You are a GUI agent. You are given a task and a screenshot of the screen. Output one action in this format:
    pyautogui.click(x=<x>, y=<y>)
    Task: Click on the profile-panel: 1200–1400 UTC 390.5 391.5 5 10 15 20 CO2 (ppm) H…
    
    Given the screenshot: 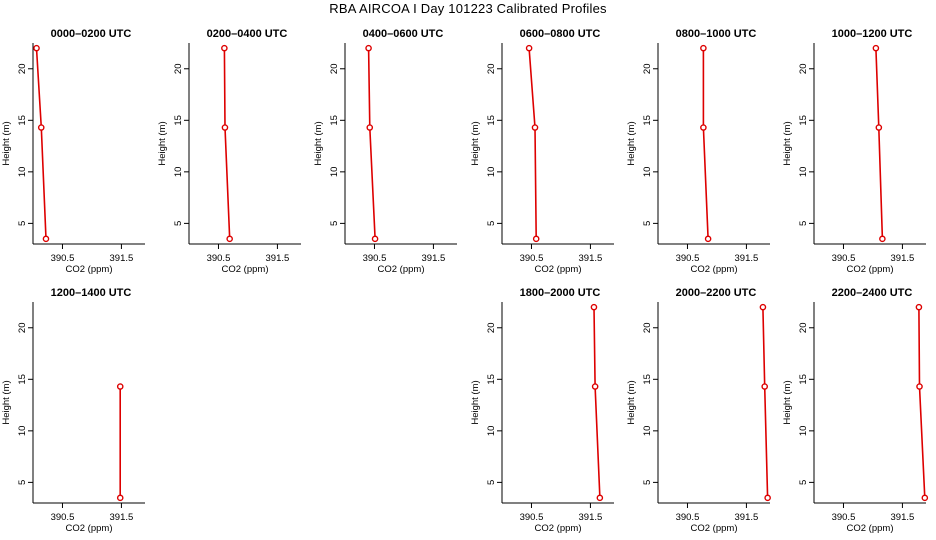 What is the action you would take?
    pyautogui.click(x=73, y=410)
    